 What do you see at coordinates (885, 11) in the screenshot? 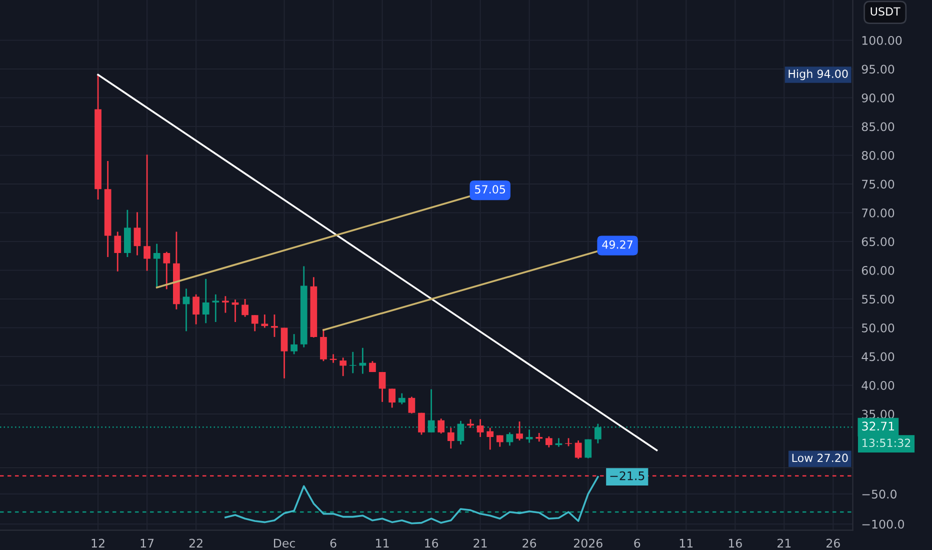
I see `text: USDT` at bounding box center [885, 11].